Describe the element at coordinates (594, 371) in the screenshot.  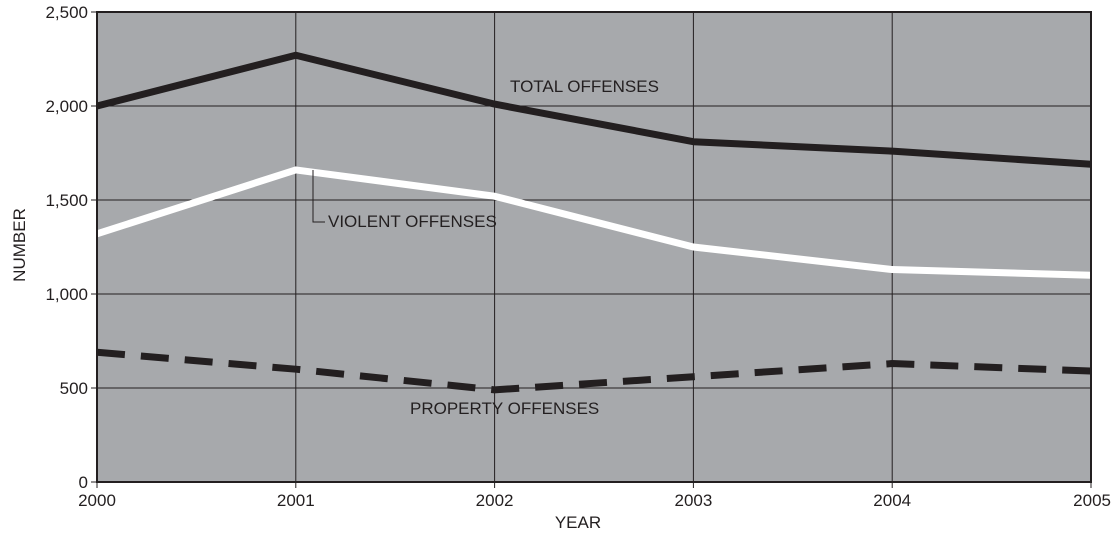
I see `series-line-property-offenses` at that location.